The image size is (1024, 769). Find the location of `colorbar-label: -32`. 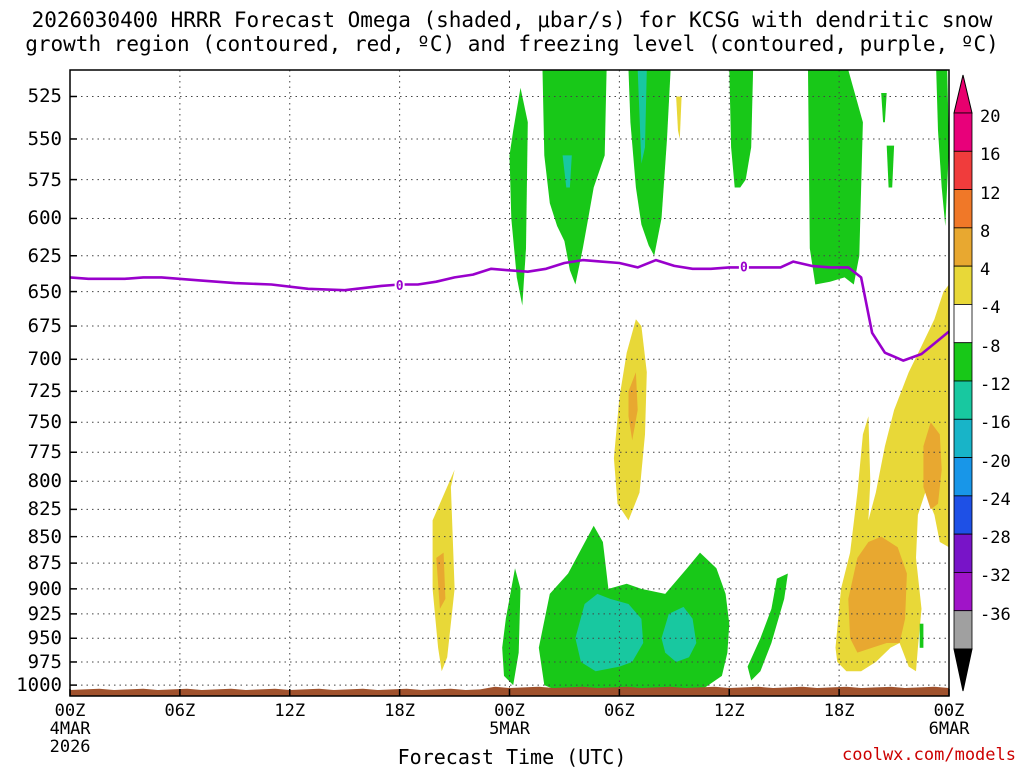

colorbar-label: -32 is located at coordinates (995, 576).